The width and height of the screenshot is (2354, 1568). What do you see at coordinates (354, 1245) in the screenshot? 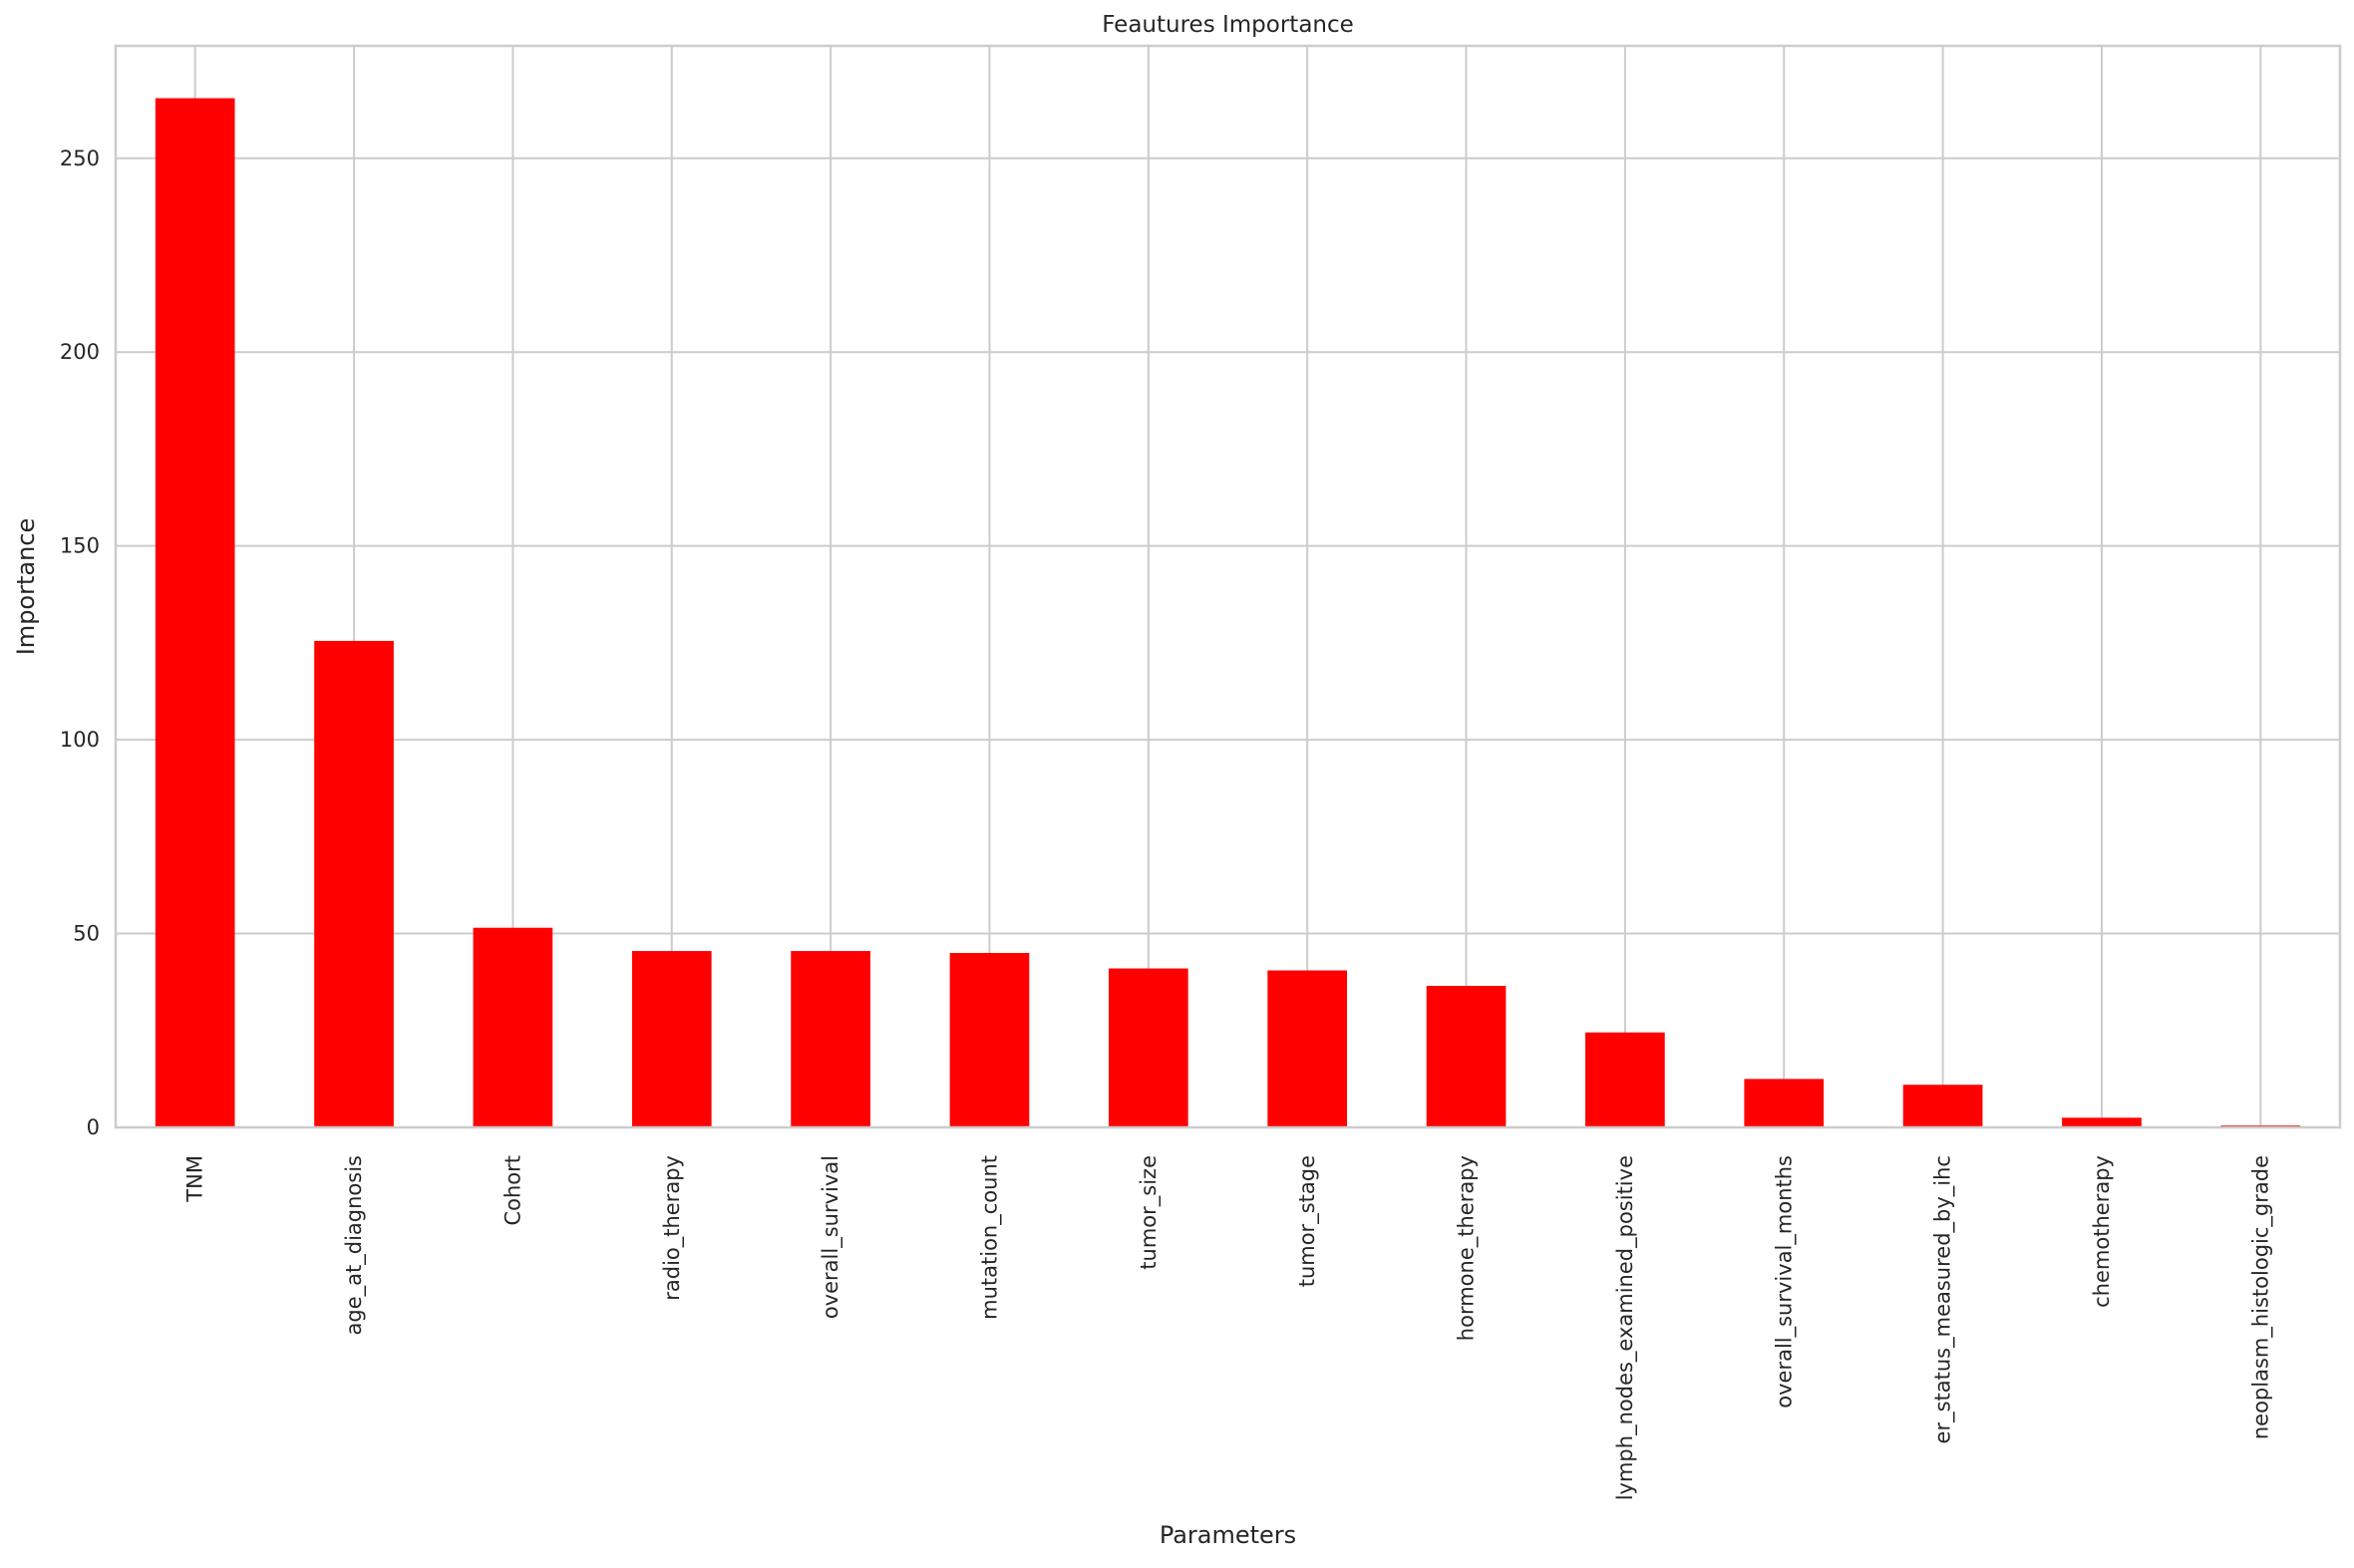
I see `x-tick-label-1: age_at_diagnosis` at bounding box center [354, 1245].